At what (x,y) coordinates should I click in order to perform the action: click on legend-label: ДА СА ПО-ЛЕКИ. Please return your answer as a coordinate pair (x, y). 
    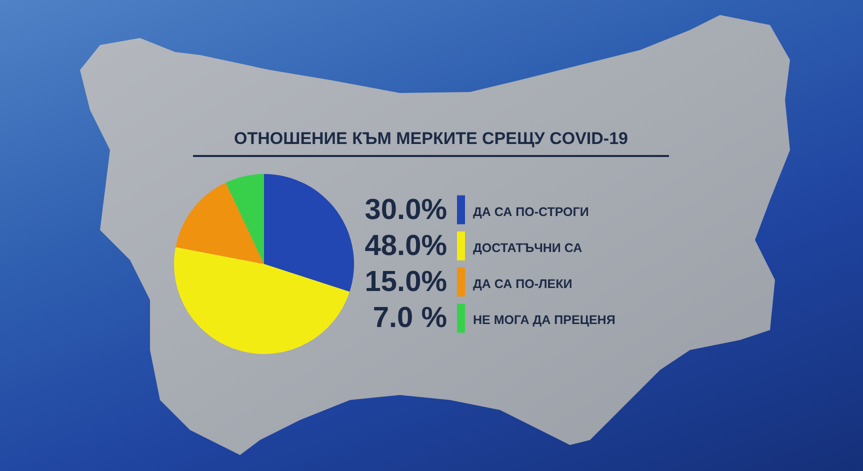
    Looking at the image, I should click on (522, 284).